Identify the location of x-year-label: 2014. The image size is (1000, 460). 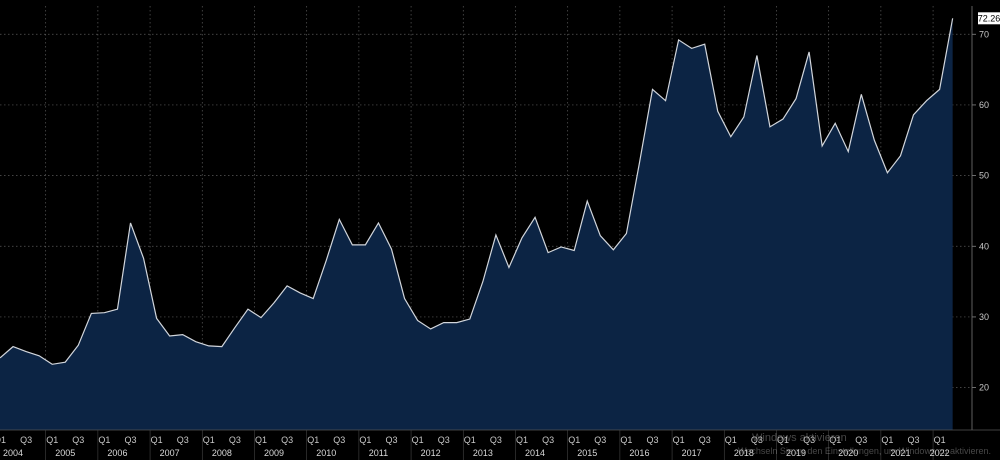
(535, 453).